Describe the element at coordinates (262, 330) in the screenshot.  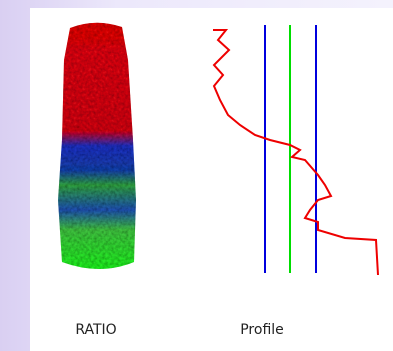
I see `profile-label: Profile` at that location.